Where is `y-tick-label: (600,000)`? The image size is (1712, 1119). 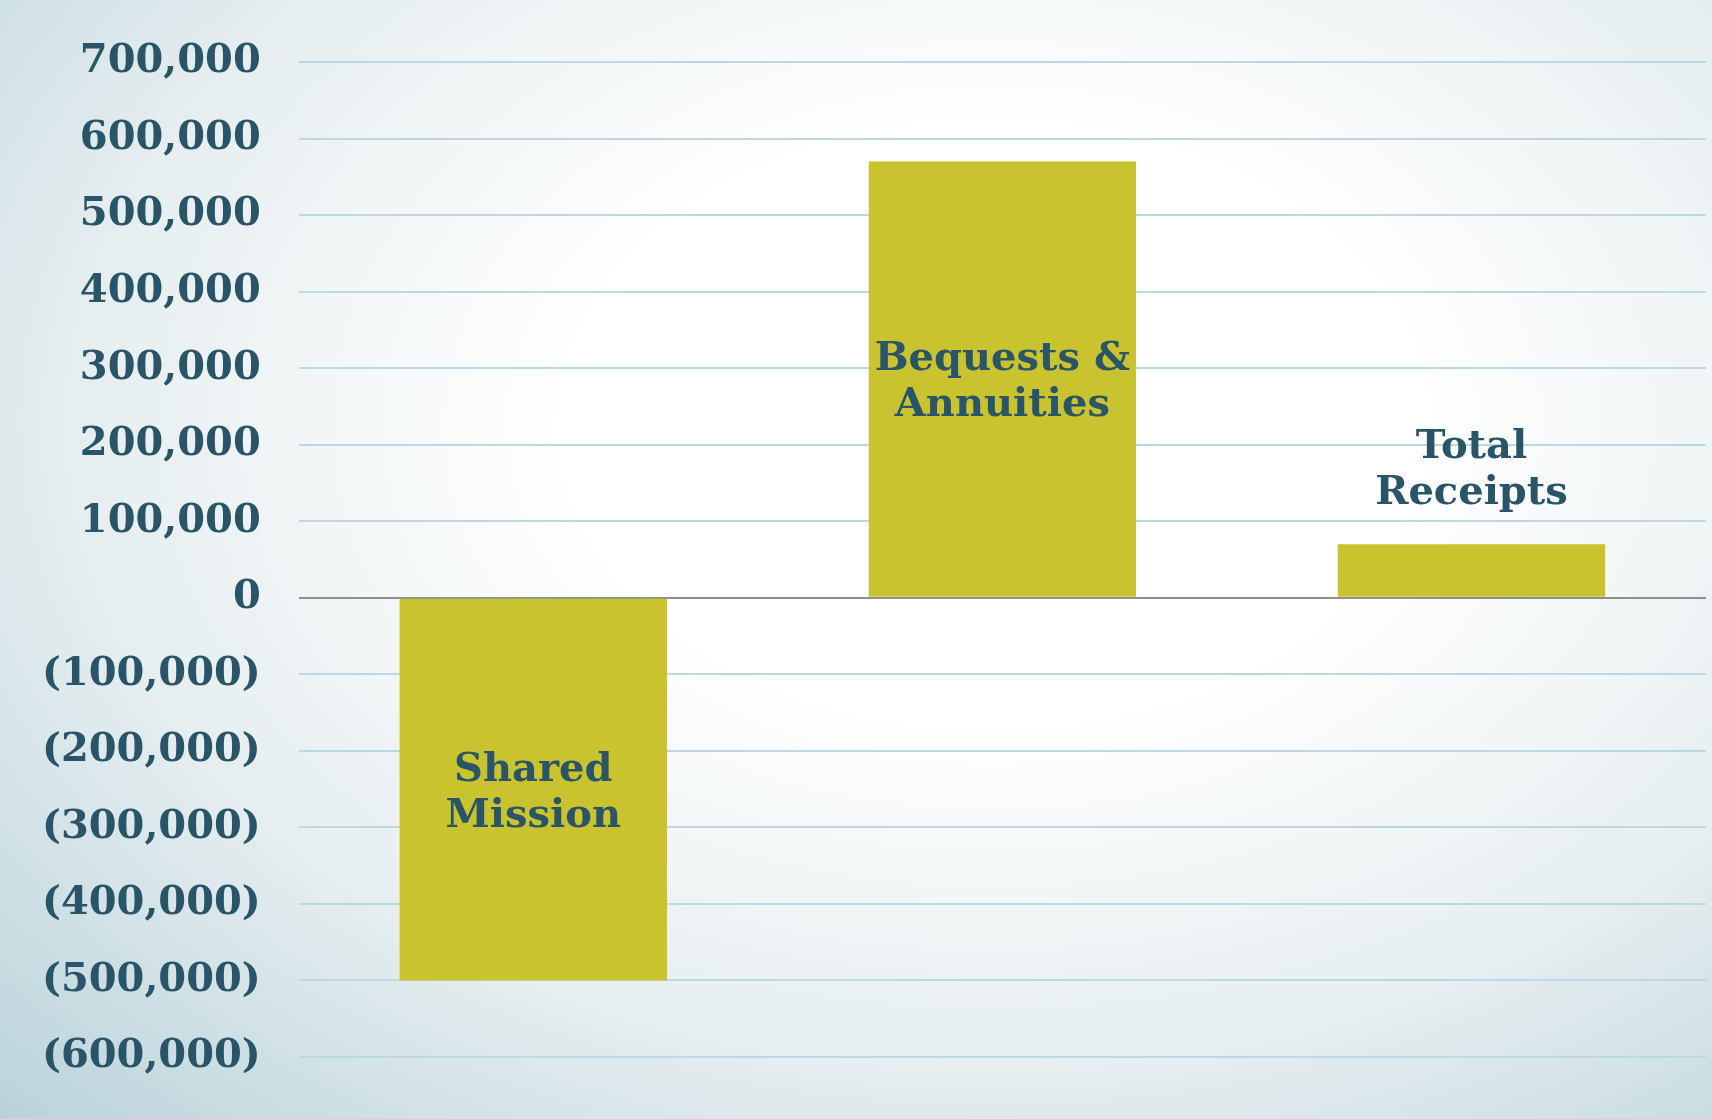 y-tick-label: (600,000) is located at coordinates (151, 1053).